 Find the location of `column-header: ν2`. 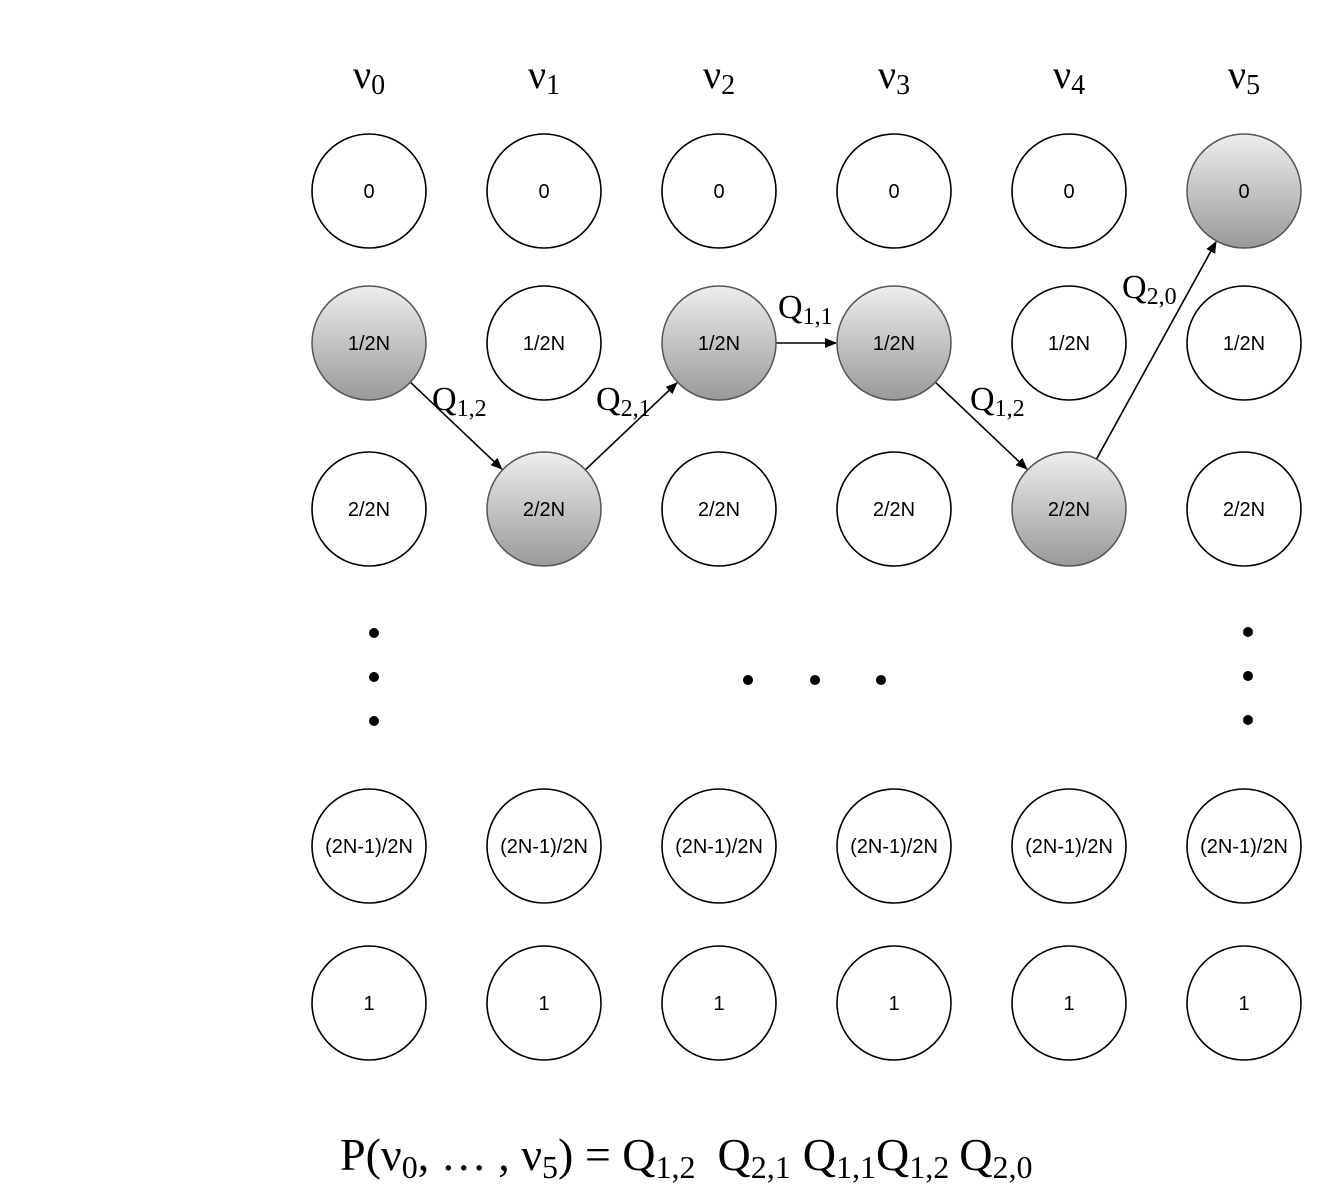

column-header: ν2 is located at coordinates (719, 76).